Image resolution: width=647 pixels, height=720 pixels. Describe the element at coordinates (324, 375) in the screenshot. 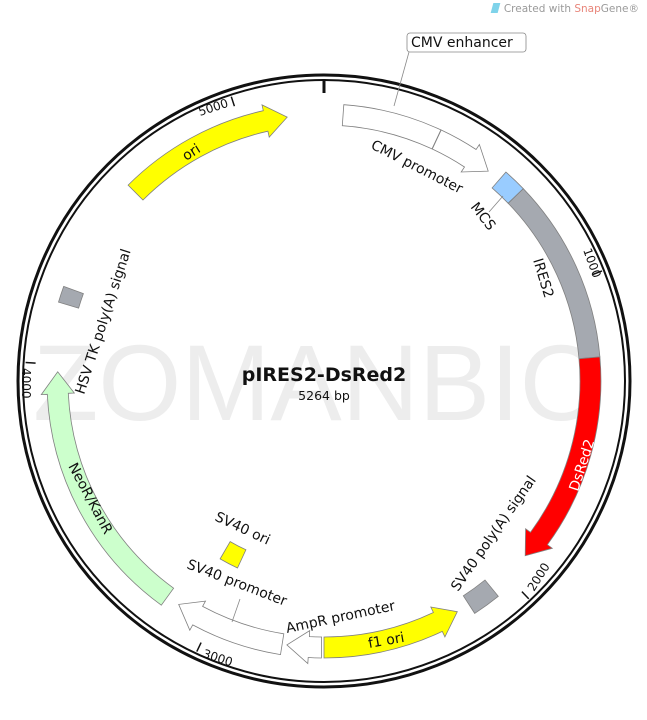

I see `plasmid-name: pIRES2-DsRed2` at that location.